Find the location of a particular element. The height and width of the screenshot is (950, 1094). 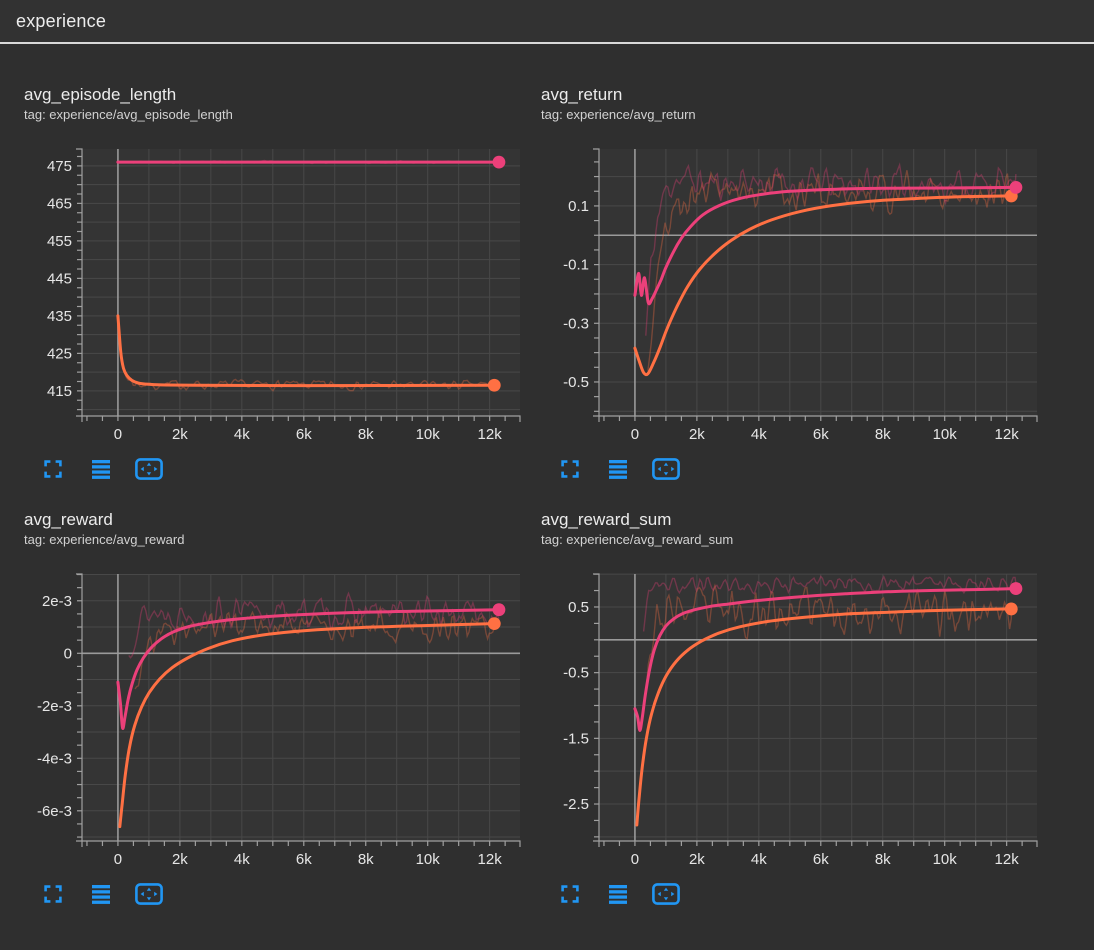

y-tick-label: 465 is located at coordinates (59, 203).